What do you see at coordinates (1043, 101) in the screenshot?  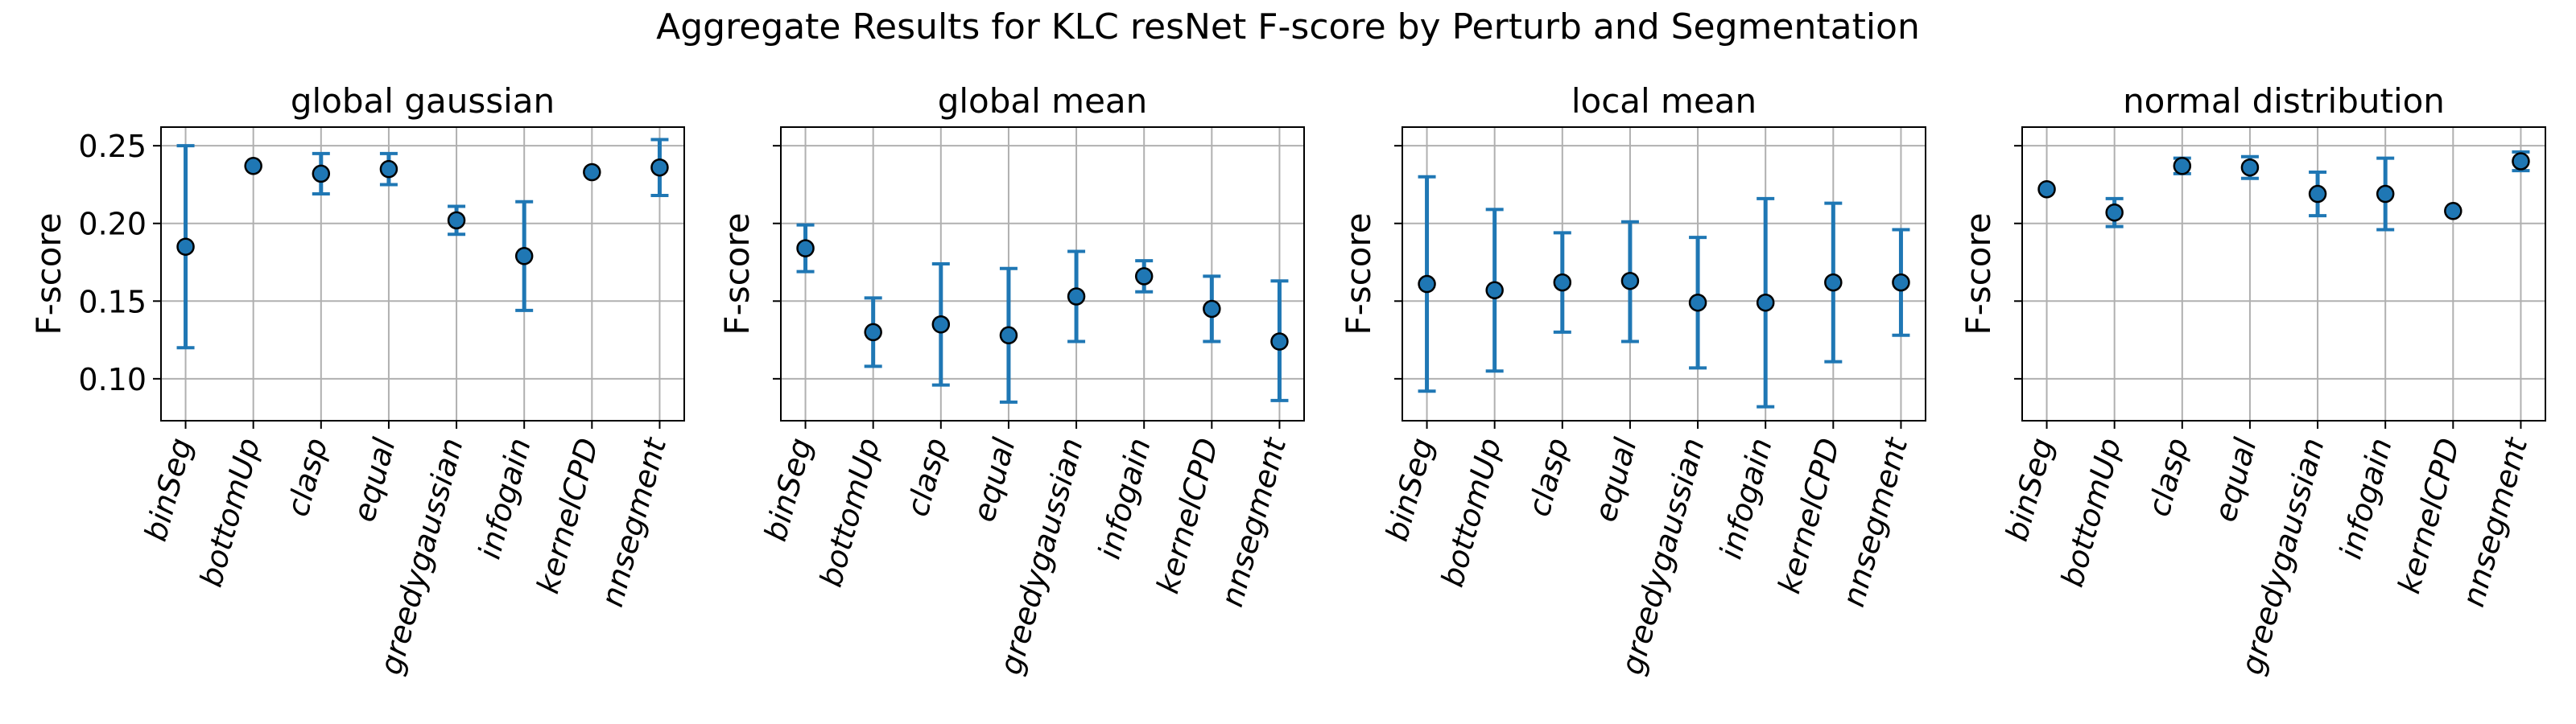 I see `subplot-title: global mean` at bounding box center [1043, 101].